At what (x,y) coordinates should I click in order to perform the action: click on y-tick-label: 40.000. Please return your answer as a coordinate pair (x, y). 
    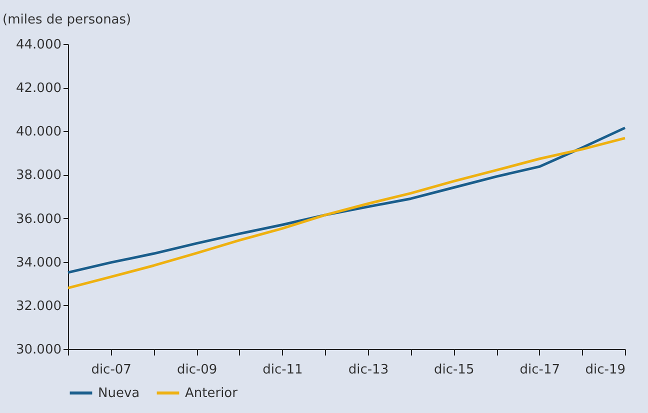
    Looking at the image, I should click on (39, 132).